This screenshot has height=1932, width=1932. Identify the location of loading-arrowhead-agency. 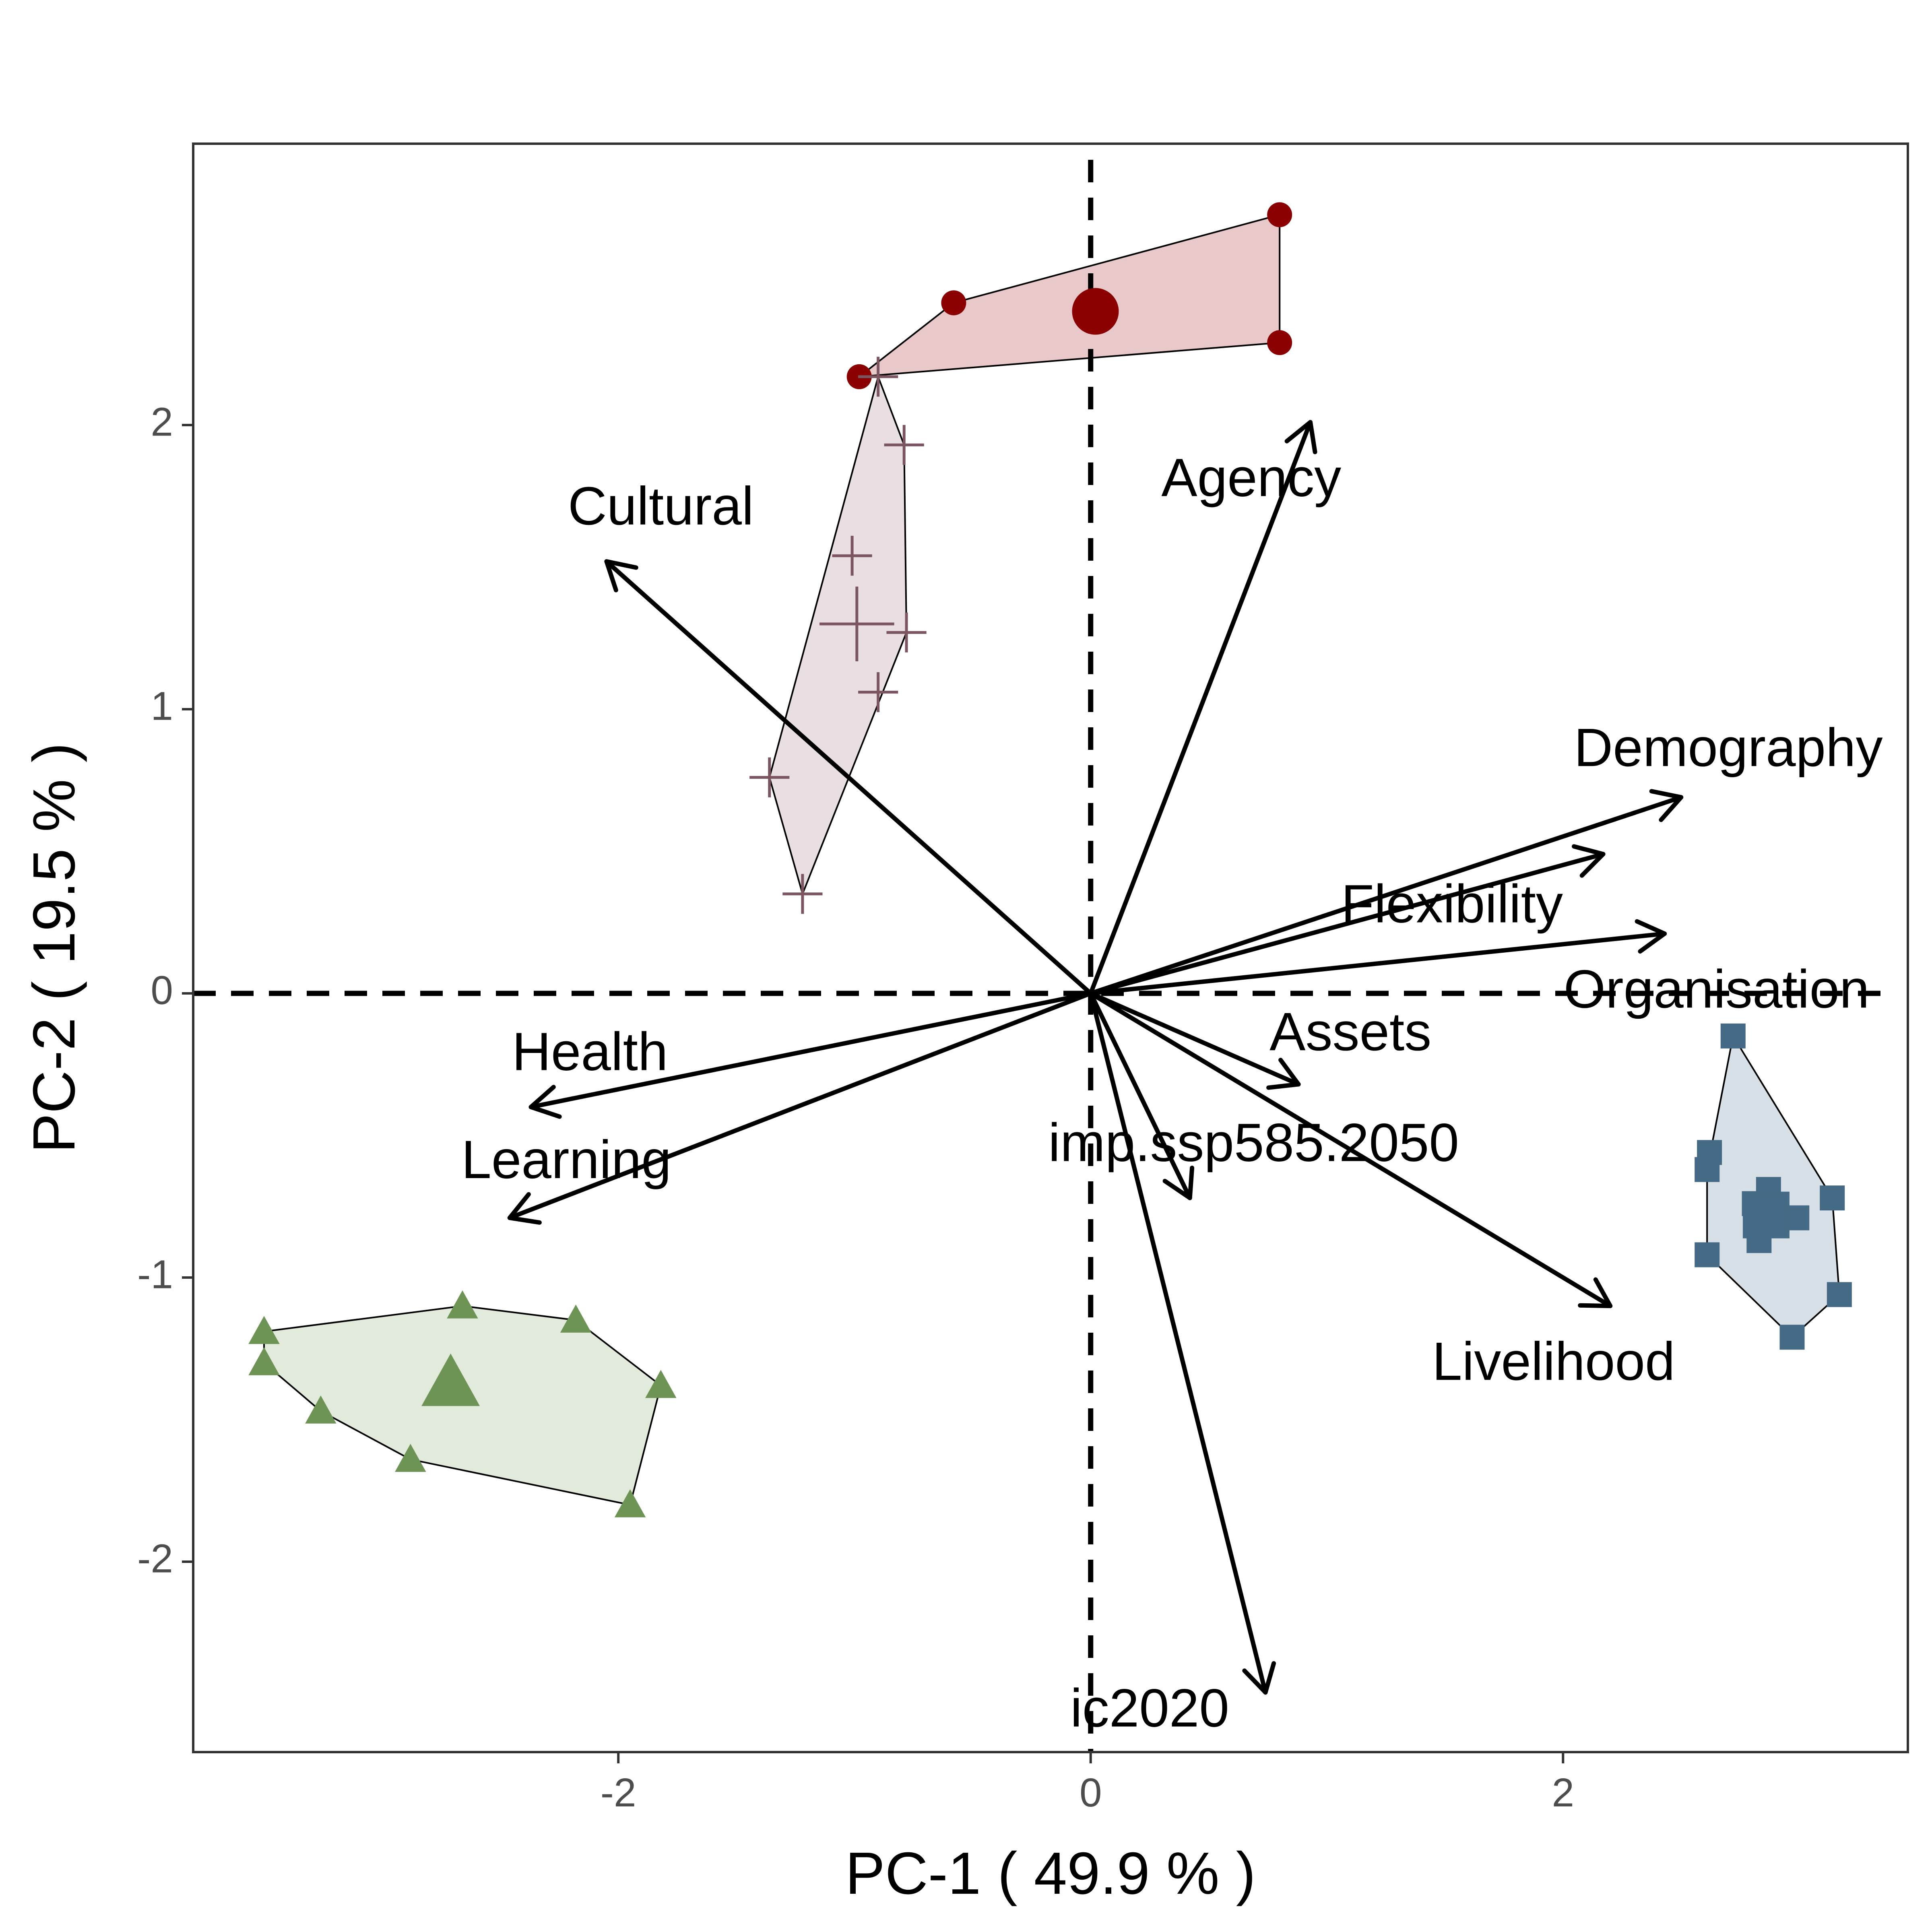
(1300, 437).